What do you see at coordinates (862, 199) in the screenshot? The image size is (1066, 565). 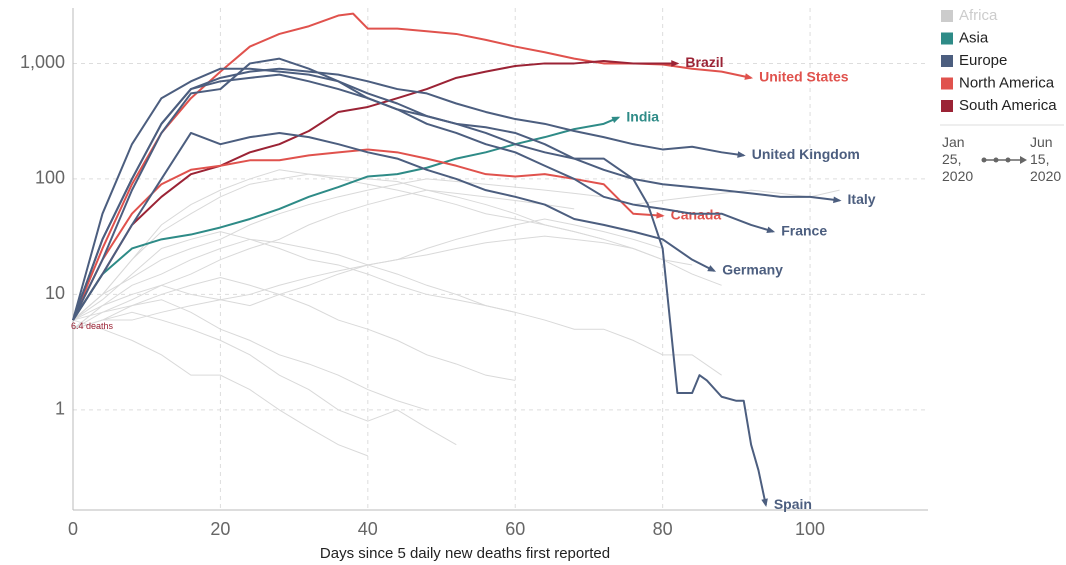 I see `series-label: Italy` at bounding box center [862, 199].